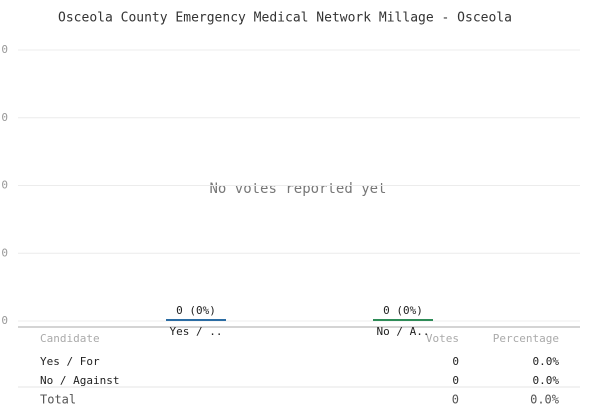 Image resolution: width=600 pixels, height=416 pixels. I want to click on table-header: Percentage, so click(526, 338).